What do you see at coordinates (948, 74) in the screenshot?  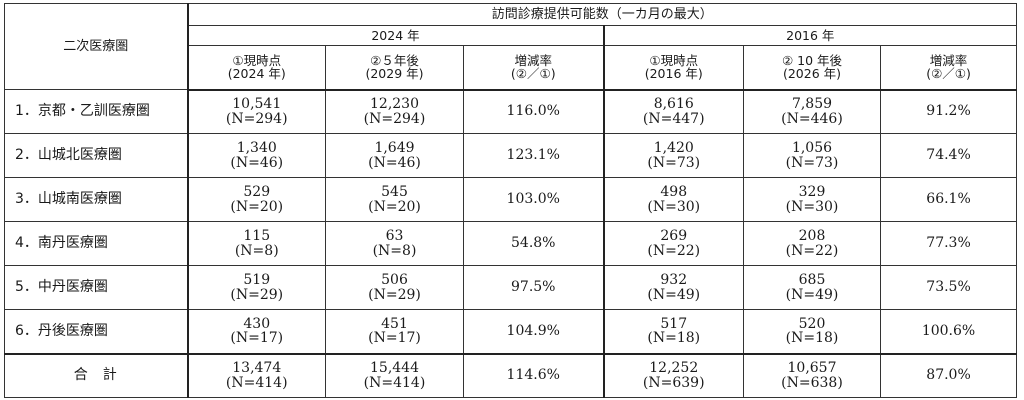 I see `header-2016-rate-l2: (②／①)` at bounding box center [948, 74].